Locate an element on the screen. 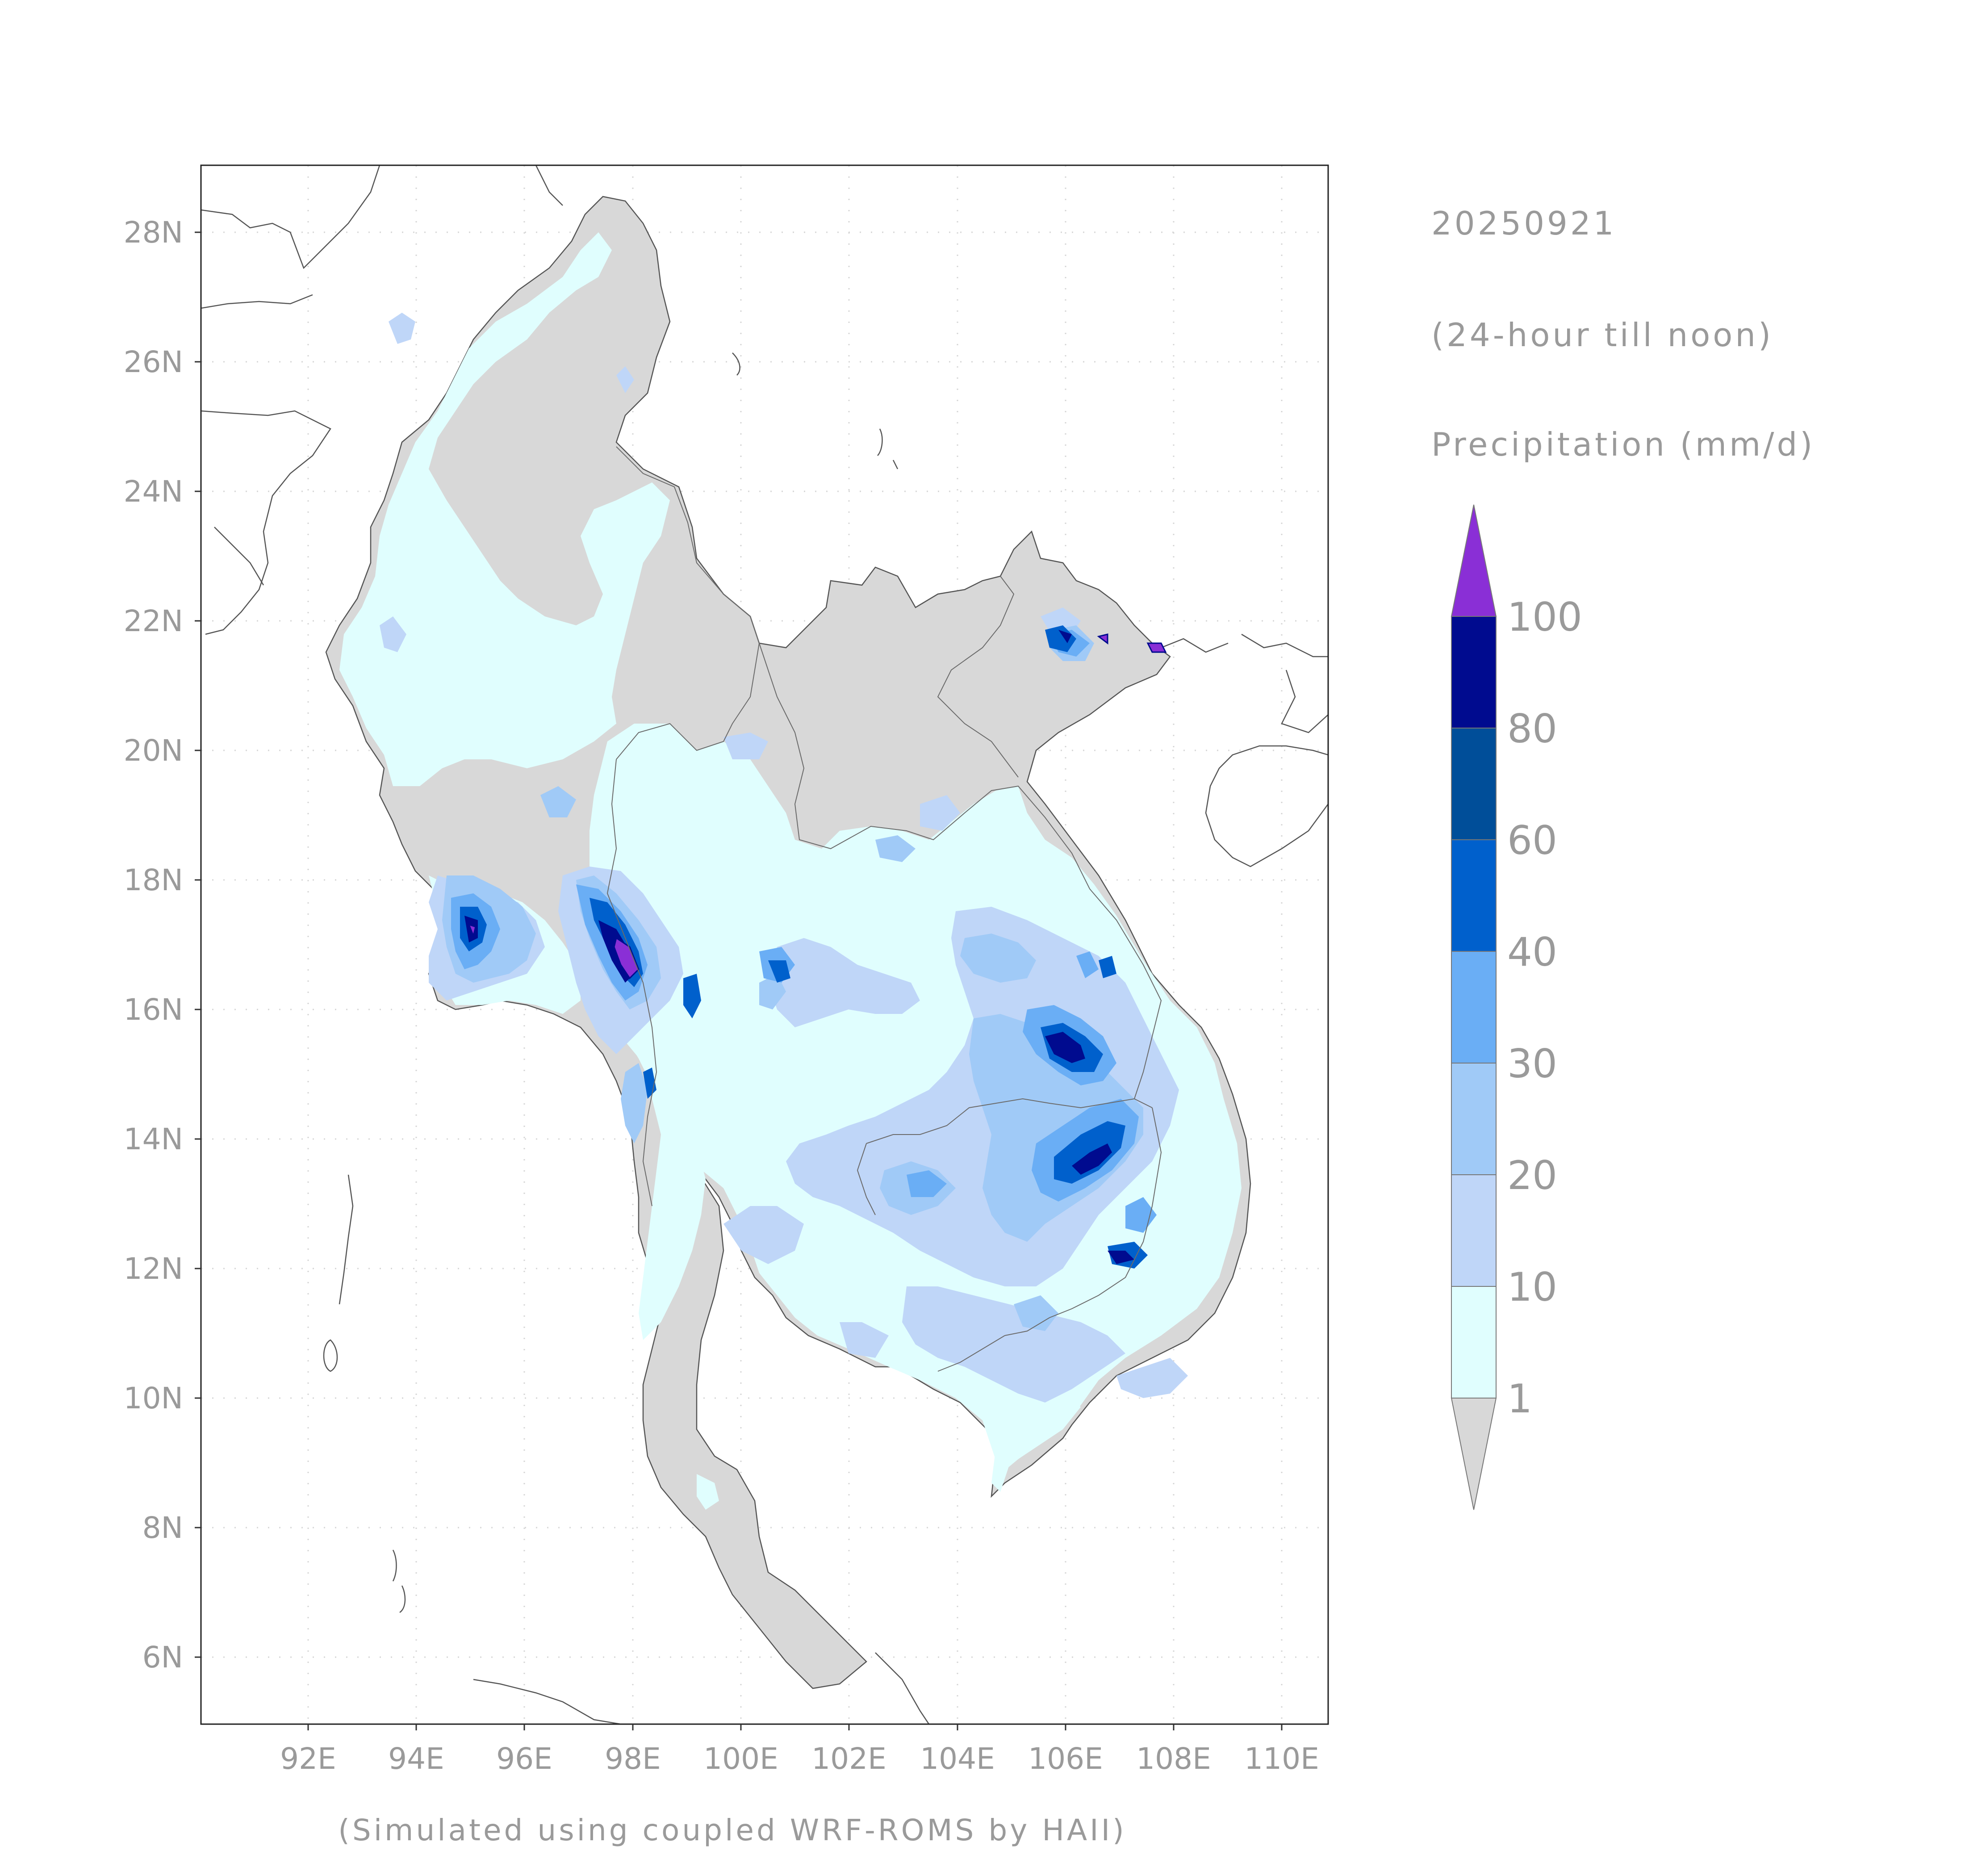  lon-label: 102E is located at coordinates (848, 1759).